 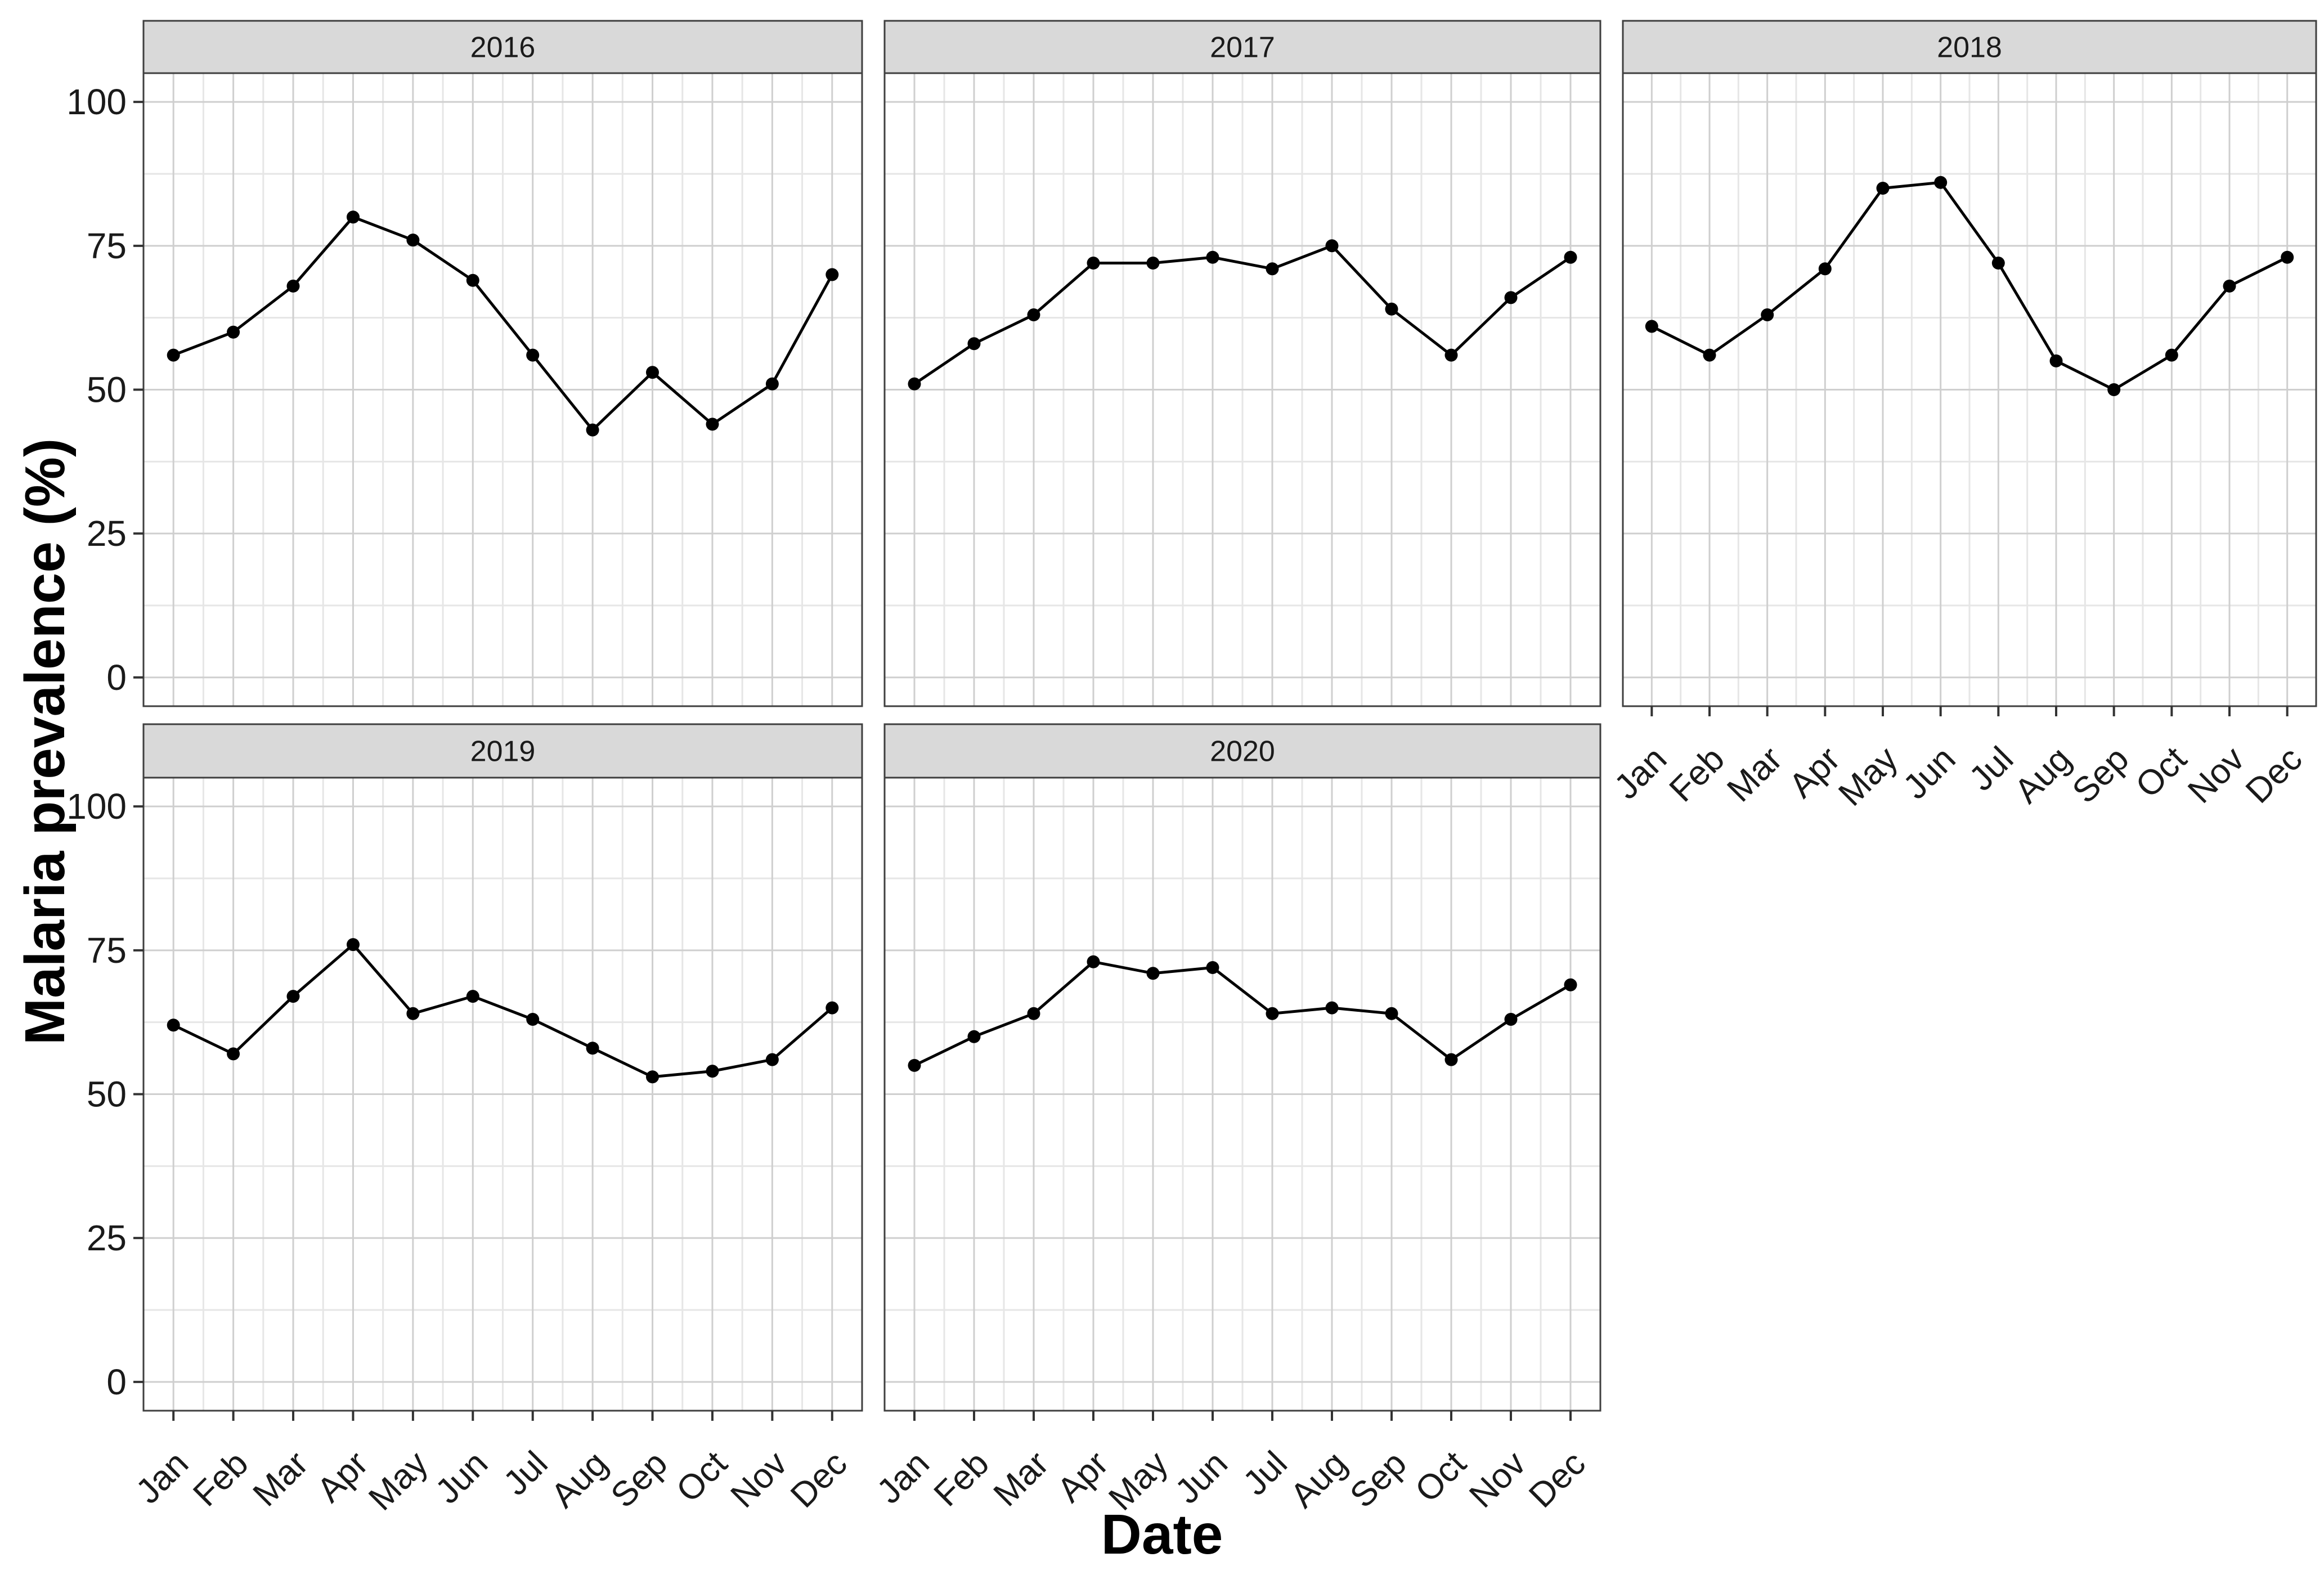 What do you see at coordinates (2274, 775) in the screenshot?
I see `x-tick-label: Dec` at bounding box center [2274, 775].